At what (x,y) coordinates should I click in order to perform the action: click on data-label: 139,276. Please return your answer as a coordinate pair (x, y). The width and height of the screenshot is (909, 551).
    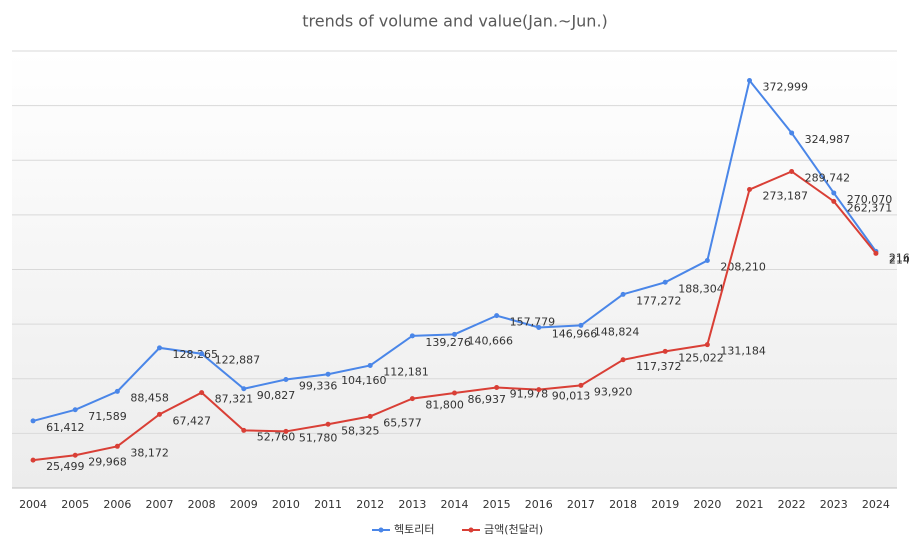
    Looking at the image, I should click on (448, 342).